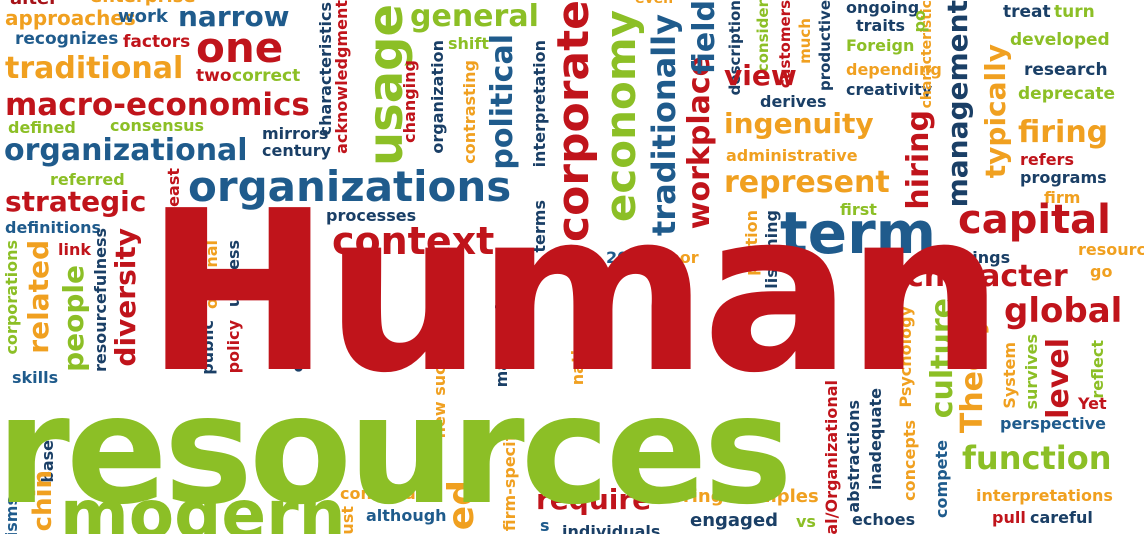 This screenshot has height=534, width=1144. I want to click on word-skills: skills, so click(35, 377).